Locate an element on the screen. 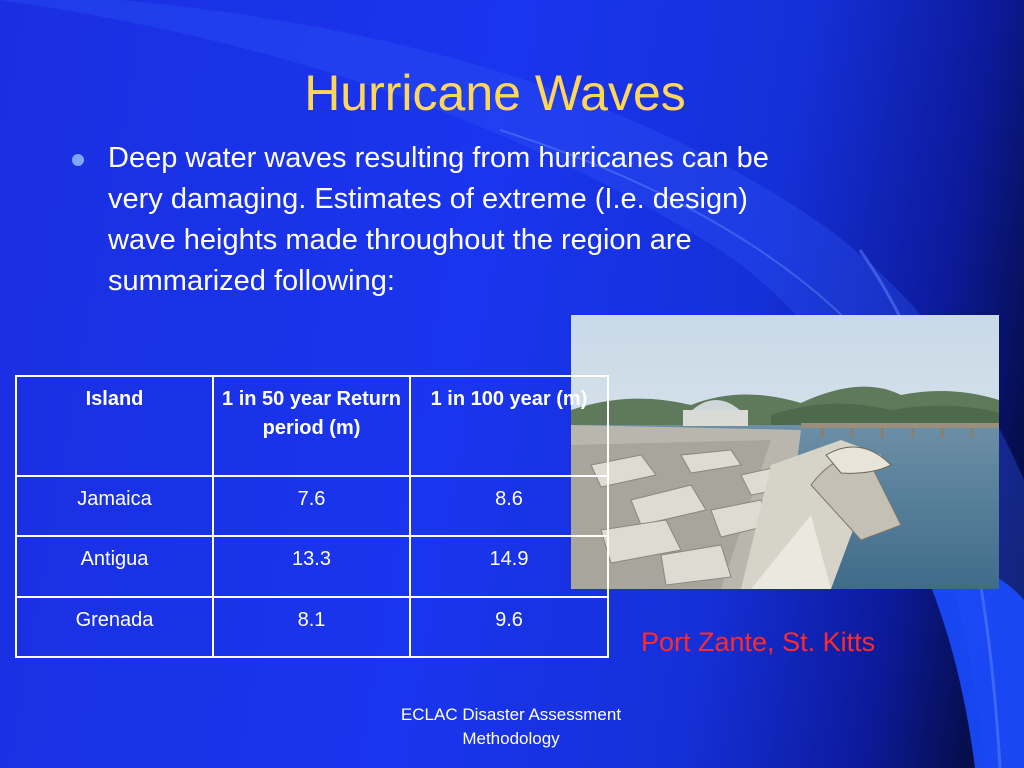 This screenshot has height=768, width=1024. photo-caption: Port Zante, St. Kitts is located at coordinates (758, 642).